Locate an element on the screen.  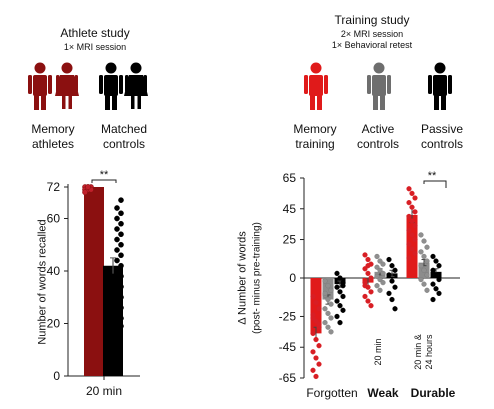
person-athlete-female-icon-head is located at coordinates (67, 68).